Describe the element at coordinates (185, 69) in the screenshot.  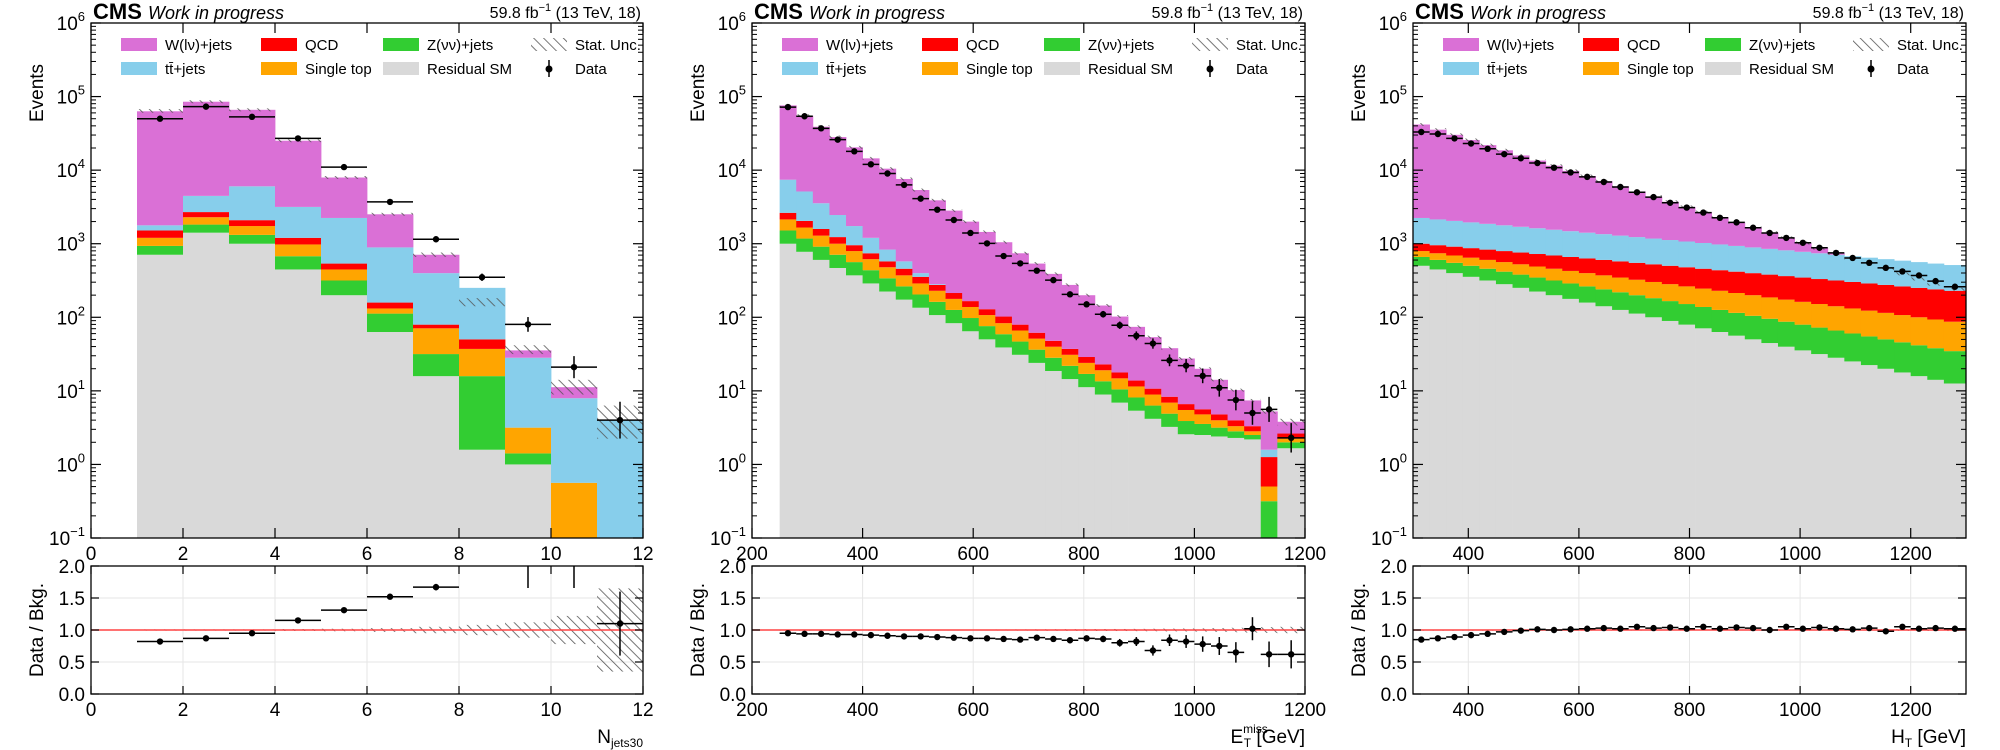
I see `legend-label-ttjets: tt̄+jets` at that location.